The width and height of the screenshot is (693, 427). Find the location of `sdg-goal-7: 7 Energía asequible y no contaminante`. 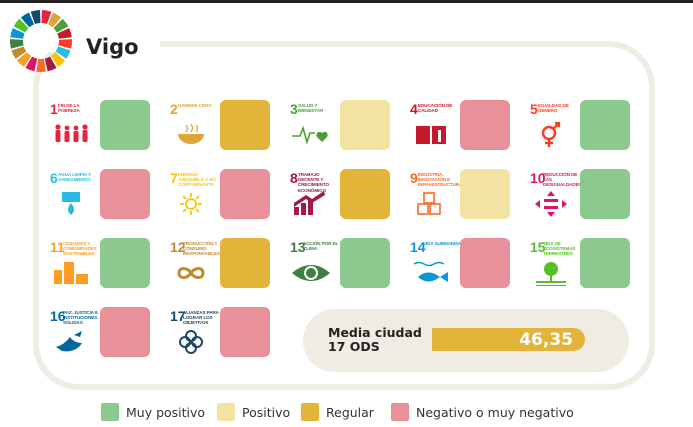

sdg-goal-7: 7 Energía asequible y no contaminante is located at coordinates (290, 195).